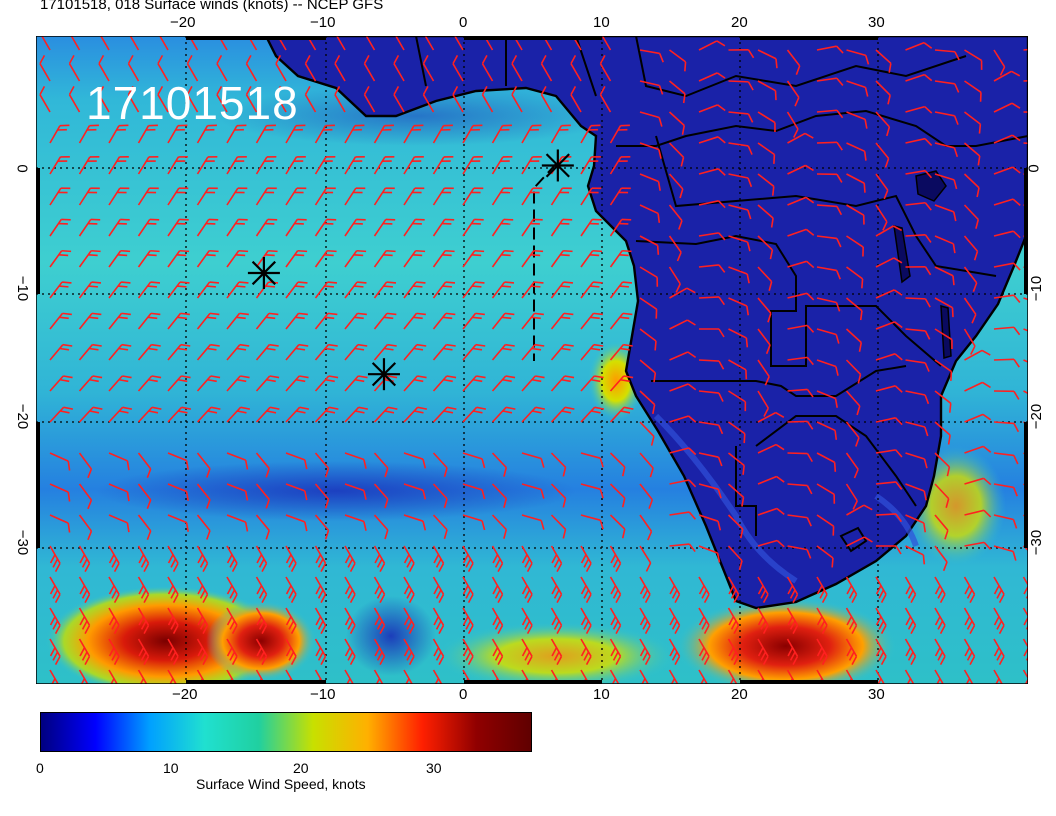  Describe the element at coordinates (23, 288) in the screenshot. I see `lat-label-left: −10` at that location.